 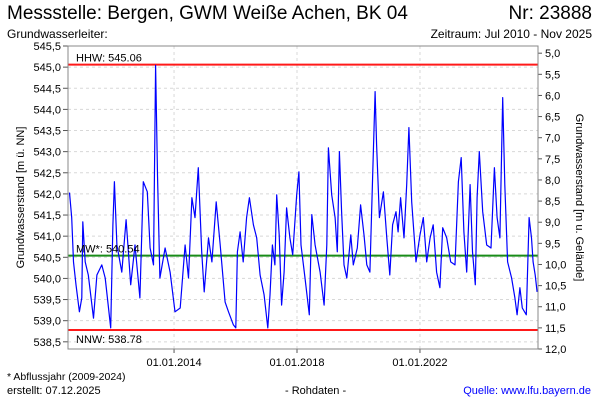 What do you see at coordinates (47, 216) in the screenshot?
I see `y-tick-label: 541,5` at bounding box center [47, 216].